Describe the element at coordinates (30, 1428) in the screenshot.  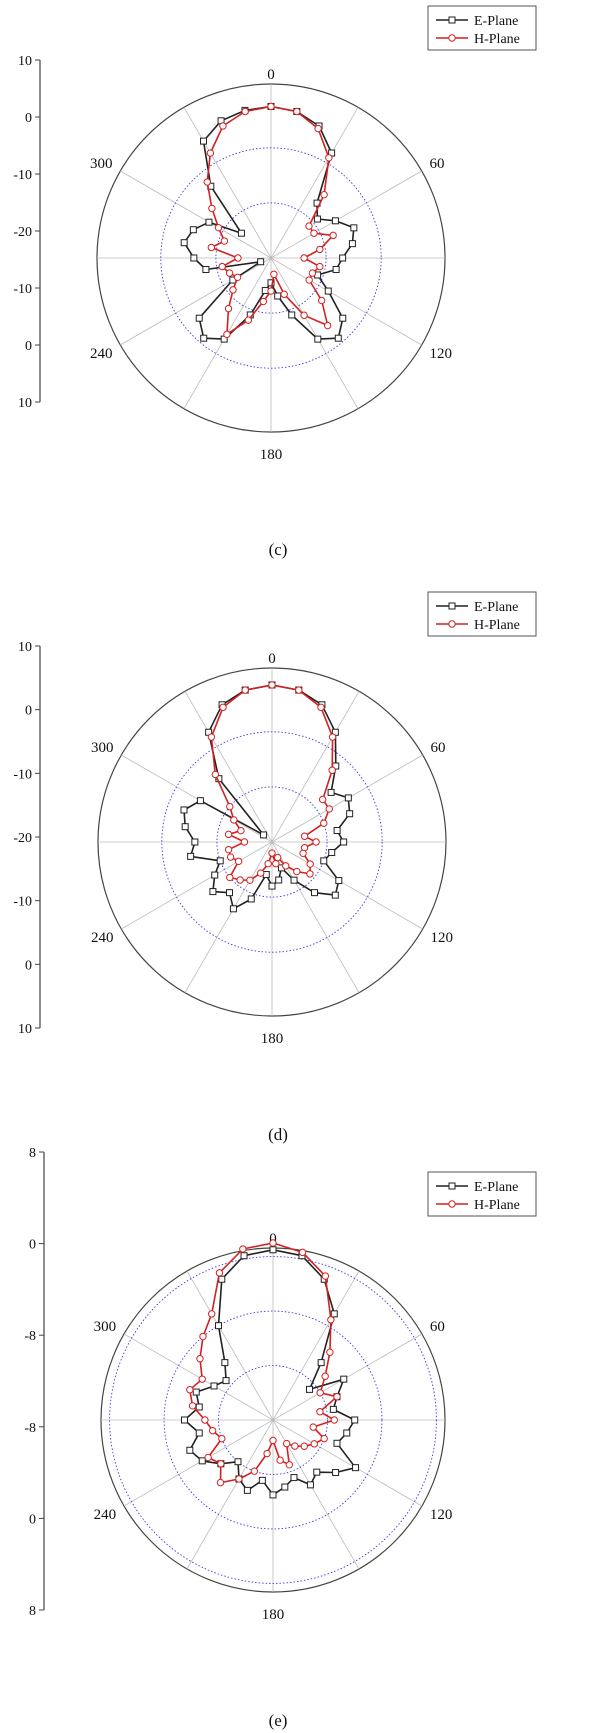
I see `radial-tick-label: -8` at that location.